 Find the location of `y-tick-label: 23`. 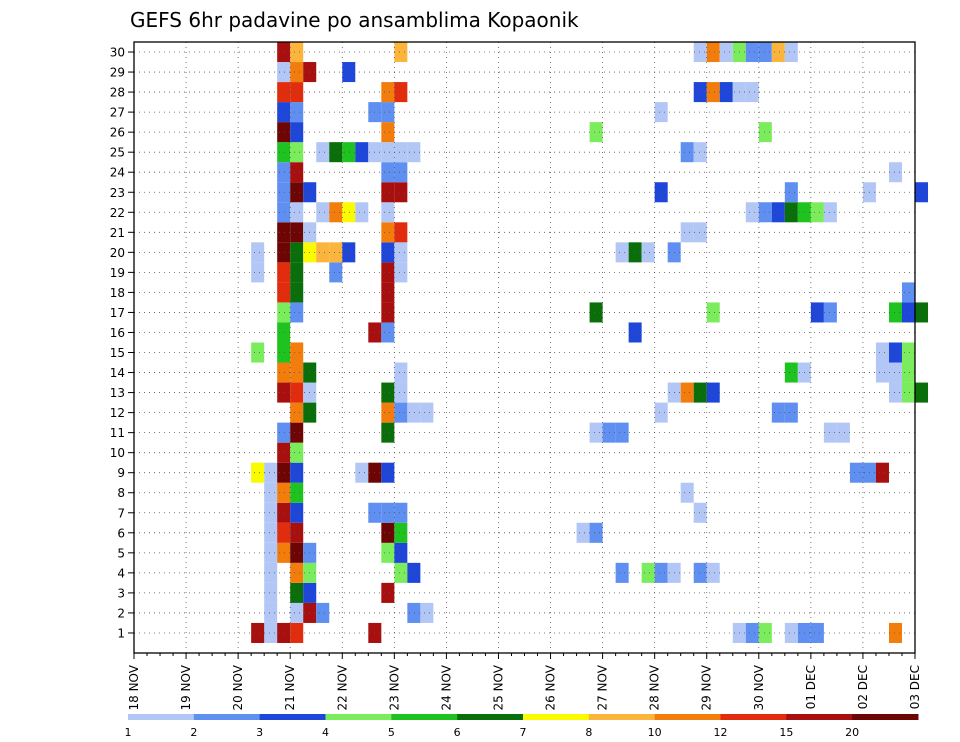

y-tick-label: 23 is located at coordinates (117, 193).